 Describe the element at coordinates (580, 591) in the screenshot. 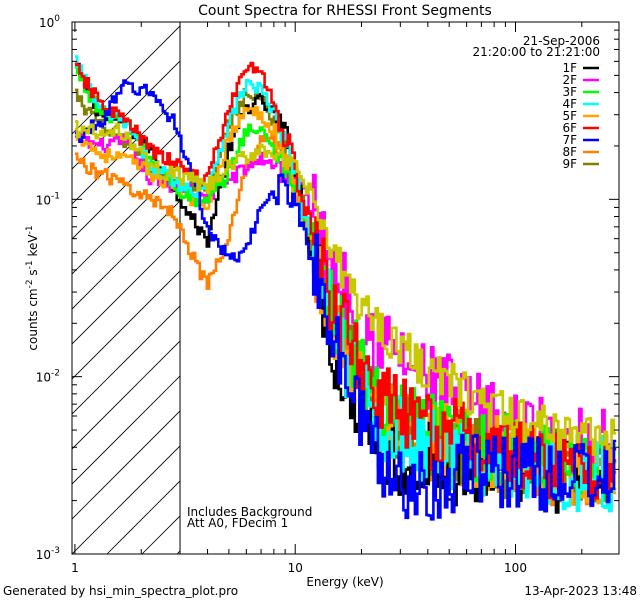

I see `footer-timestamp: 13-Apr-2023 13:48` at that location.